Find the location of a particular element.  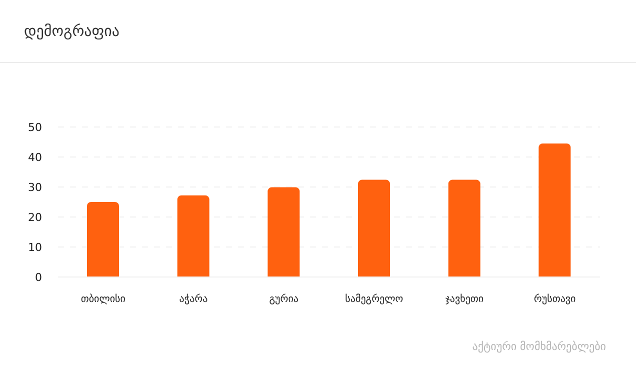

x-tick-label: რუსთავი is located at coordinates (555, 299).